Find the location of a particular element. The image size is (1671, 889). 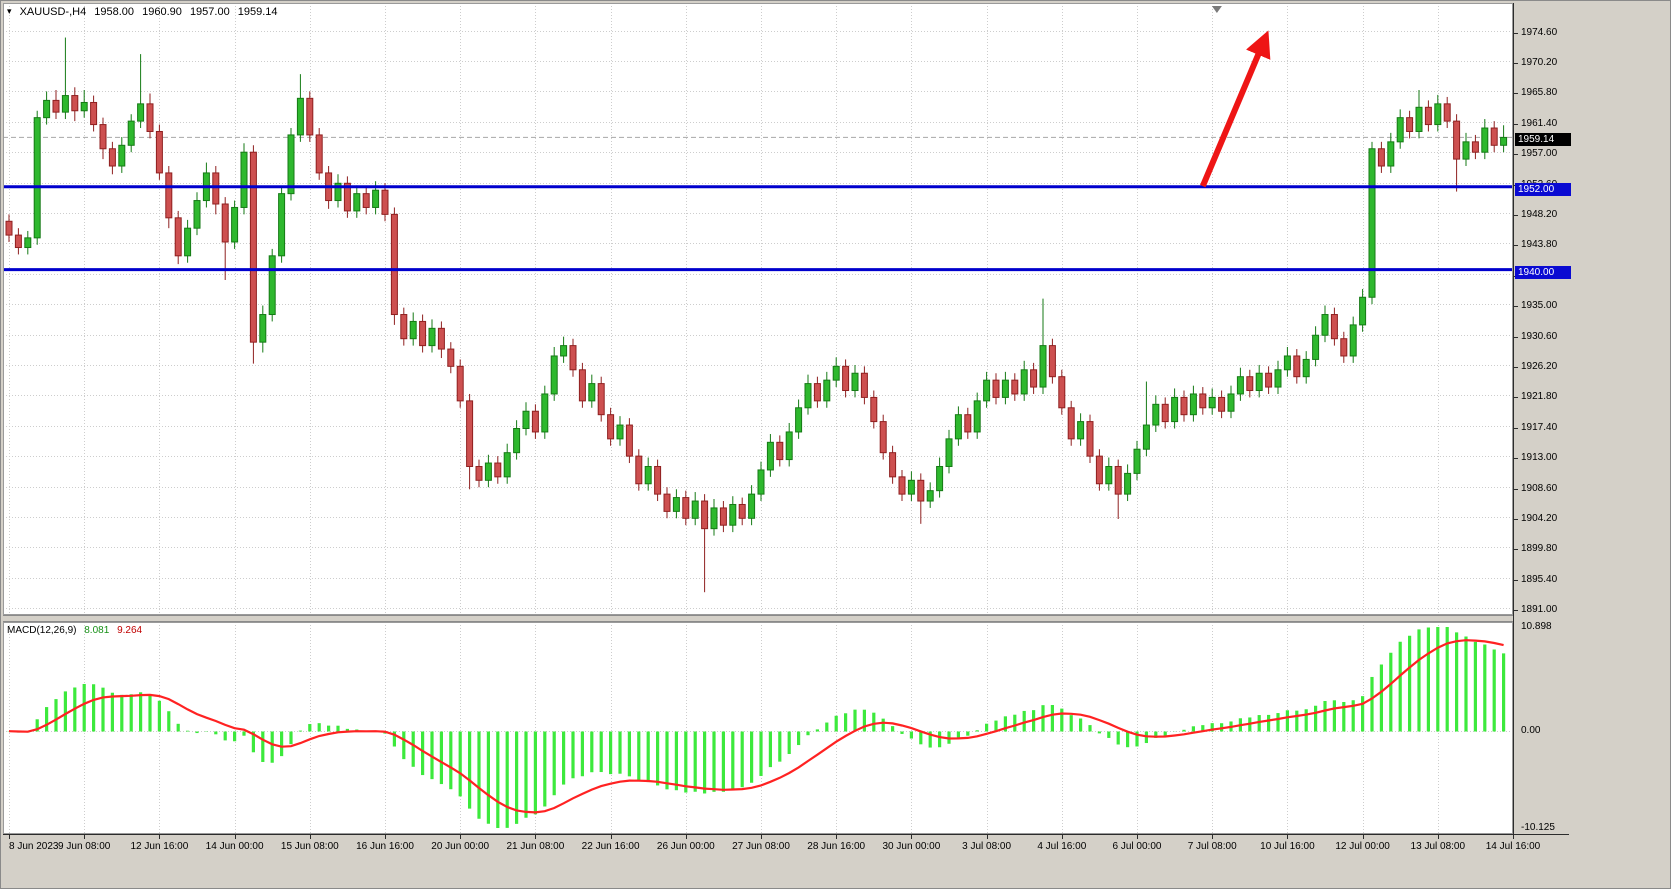

price-axis-label: 1965.80 is located at coordinates (1539, 93).